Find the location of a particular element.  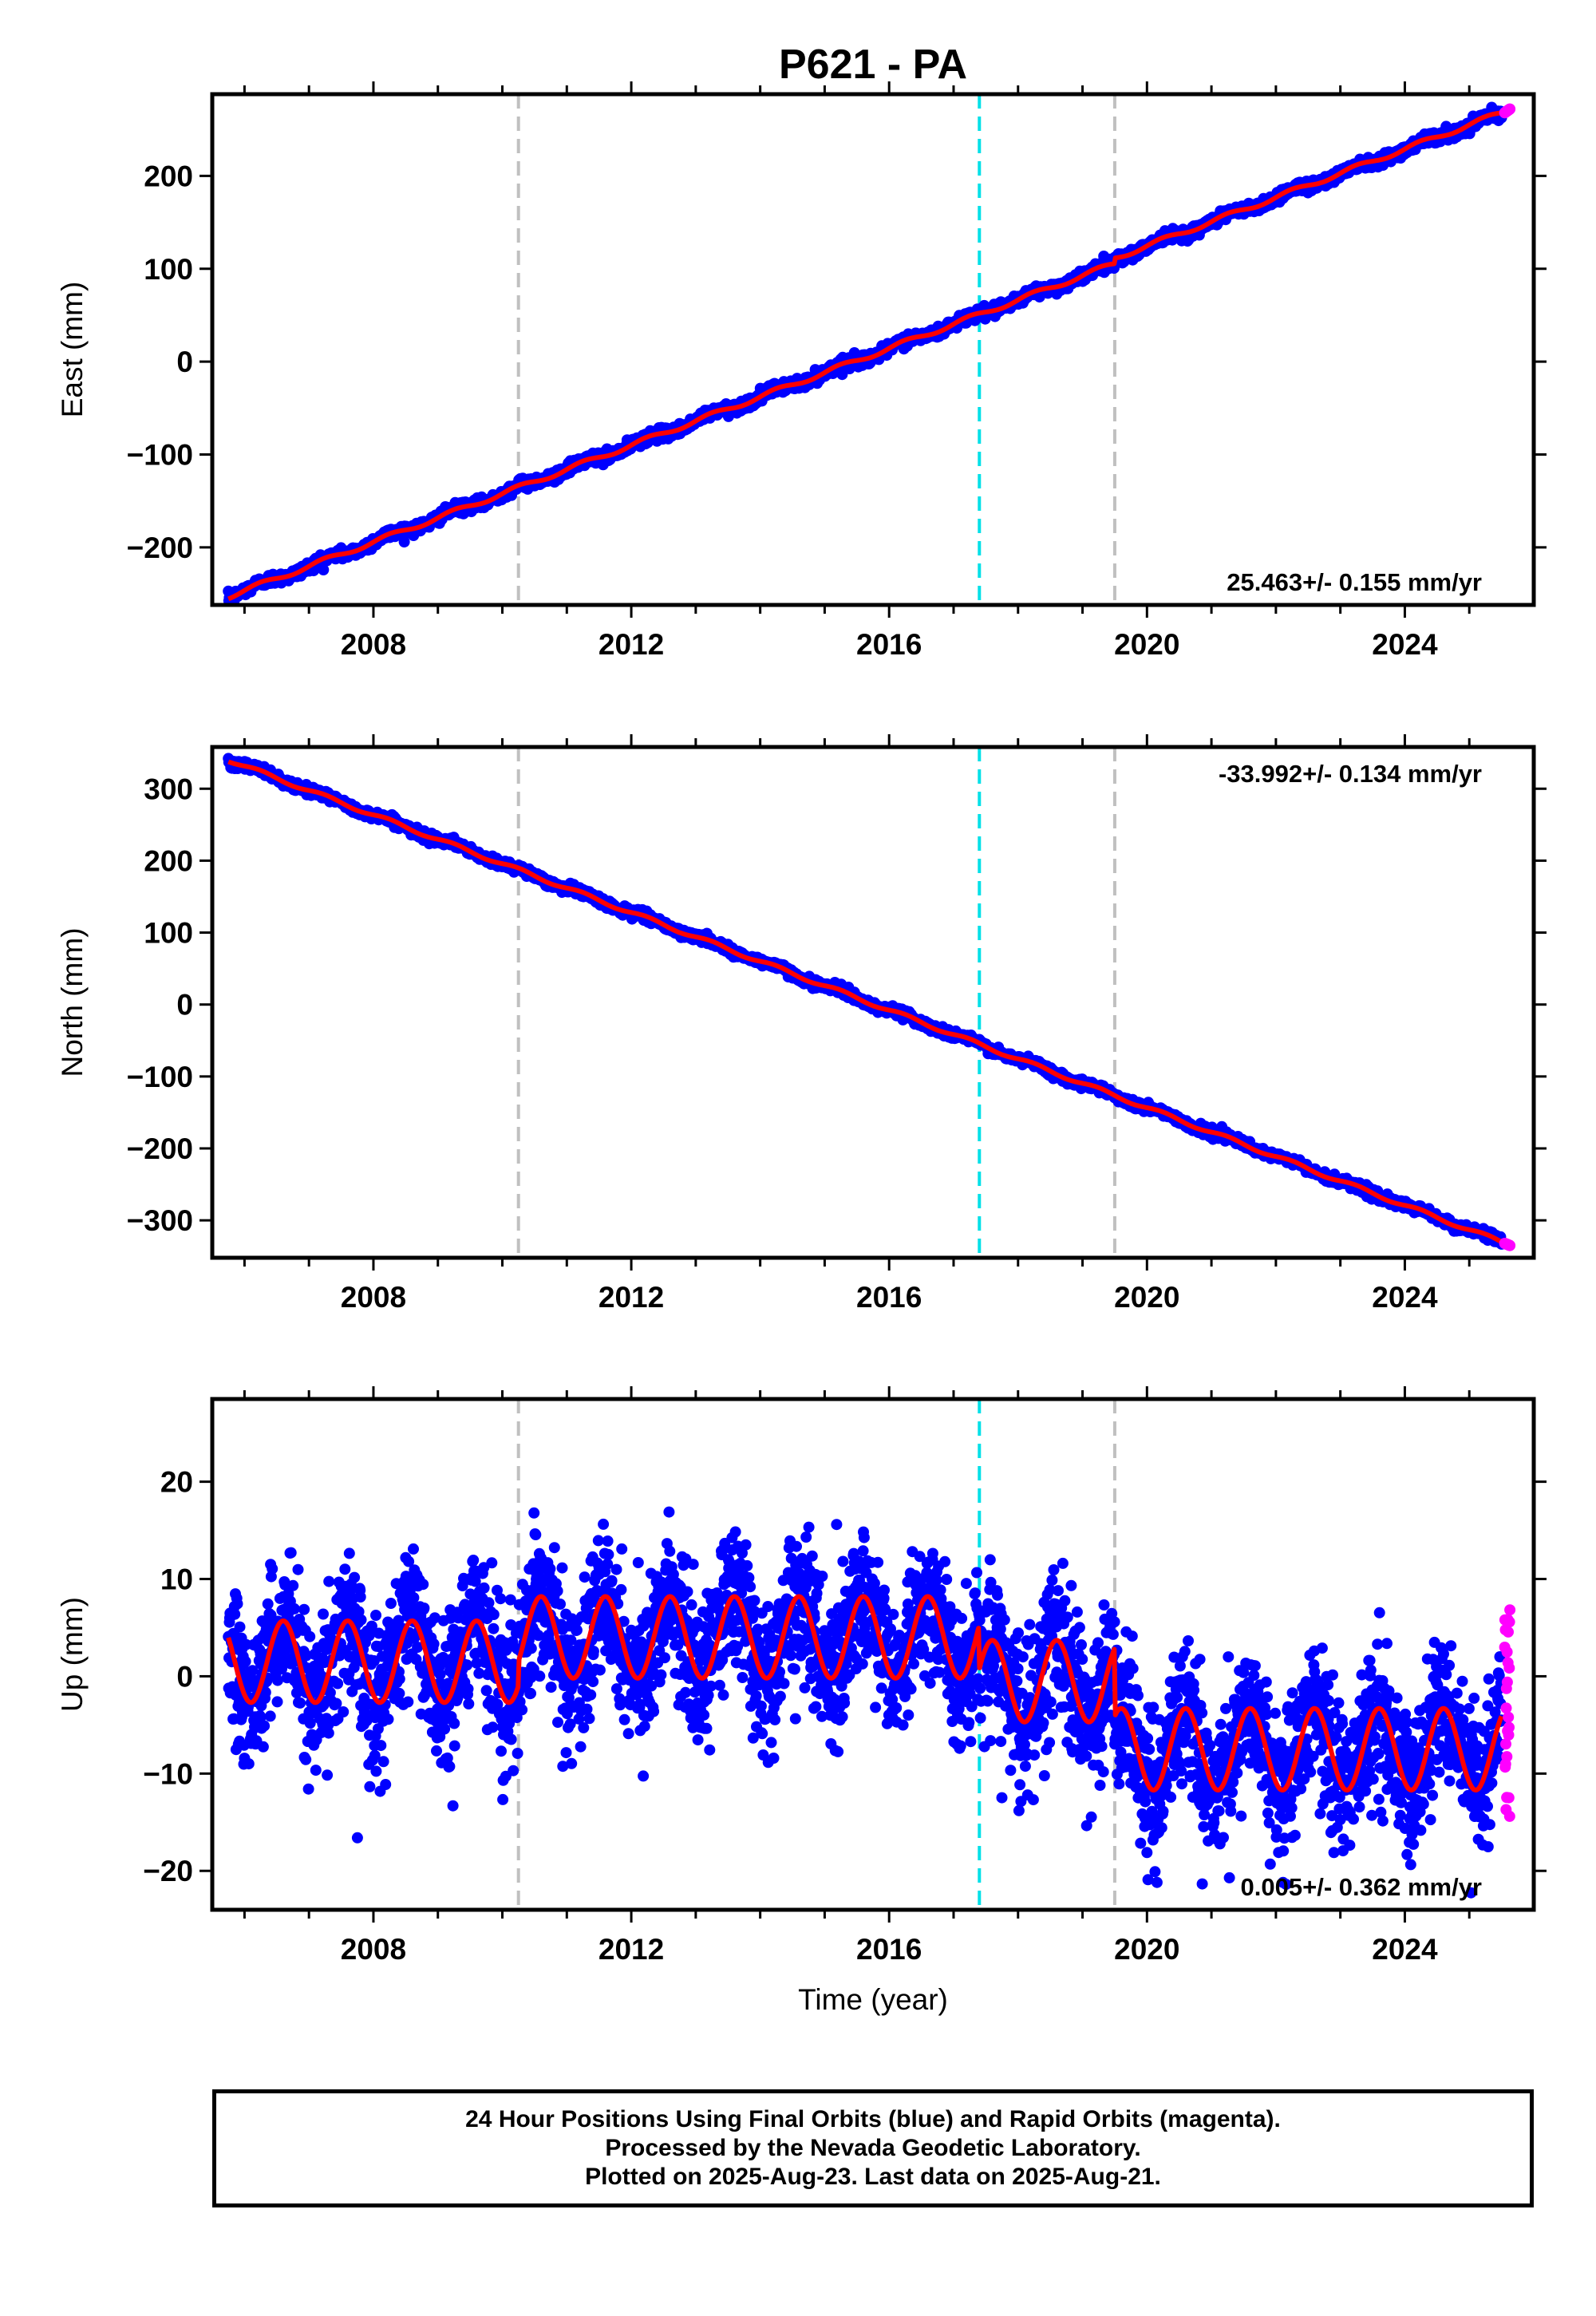

east-y-tick-label: 100 is located at coordinates (168, 269).